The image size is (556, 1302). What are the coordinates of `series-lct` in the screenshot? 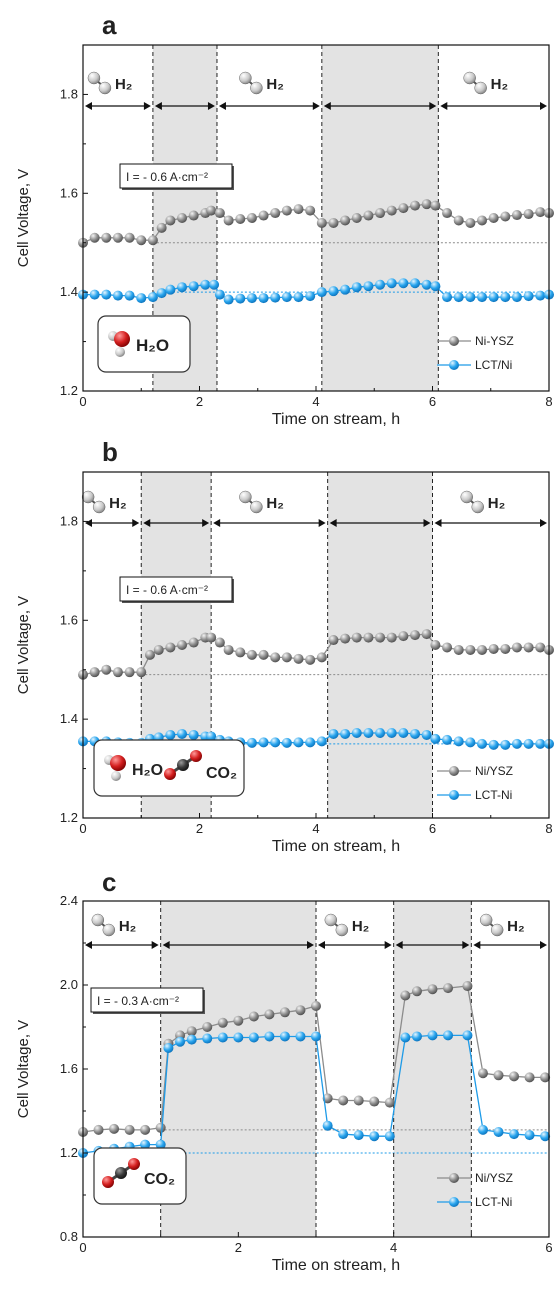 It's located at (316, 291).